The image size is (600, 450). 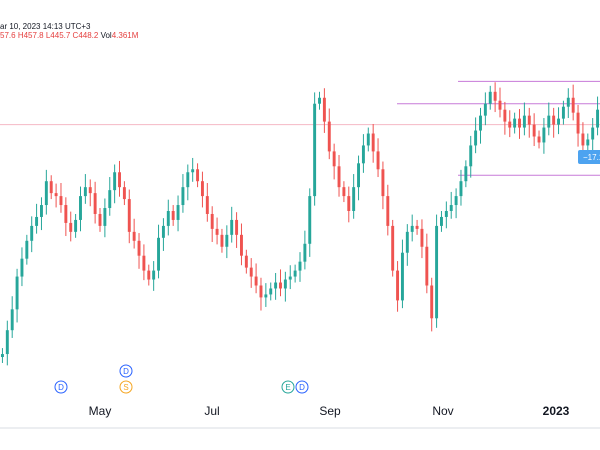 What do you see at coordinates (61, 387) in the screenshot?
I see `event-marker-dividend-1: D` at bounding box center [61, 387].